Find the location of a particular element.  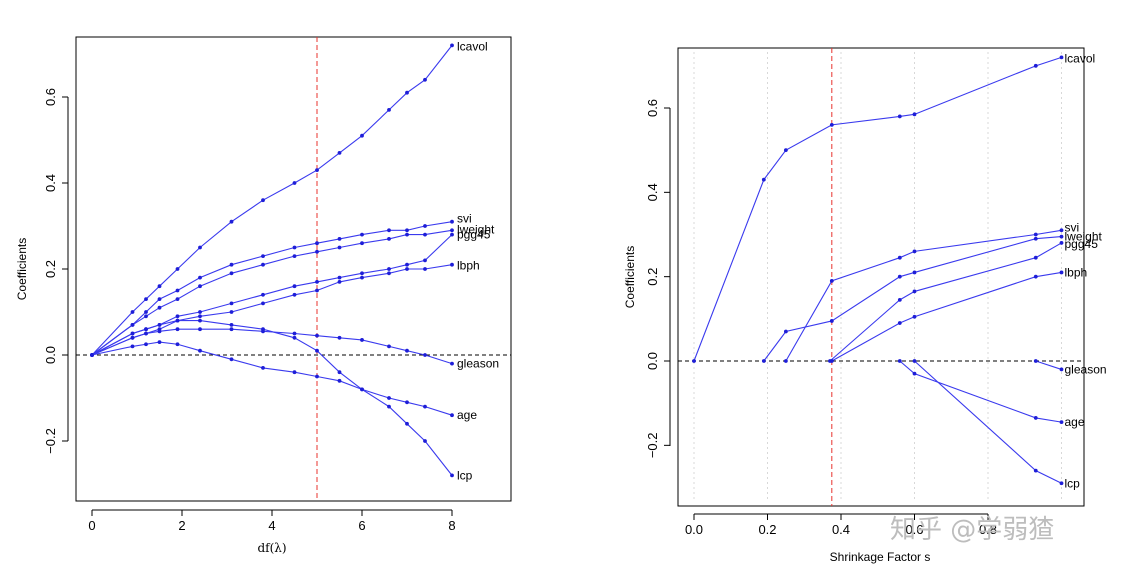

x-tick-label: 4 is located at coordinates (271, 525).